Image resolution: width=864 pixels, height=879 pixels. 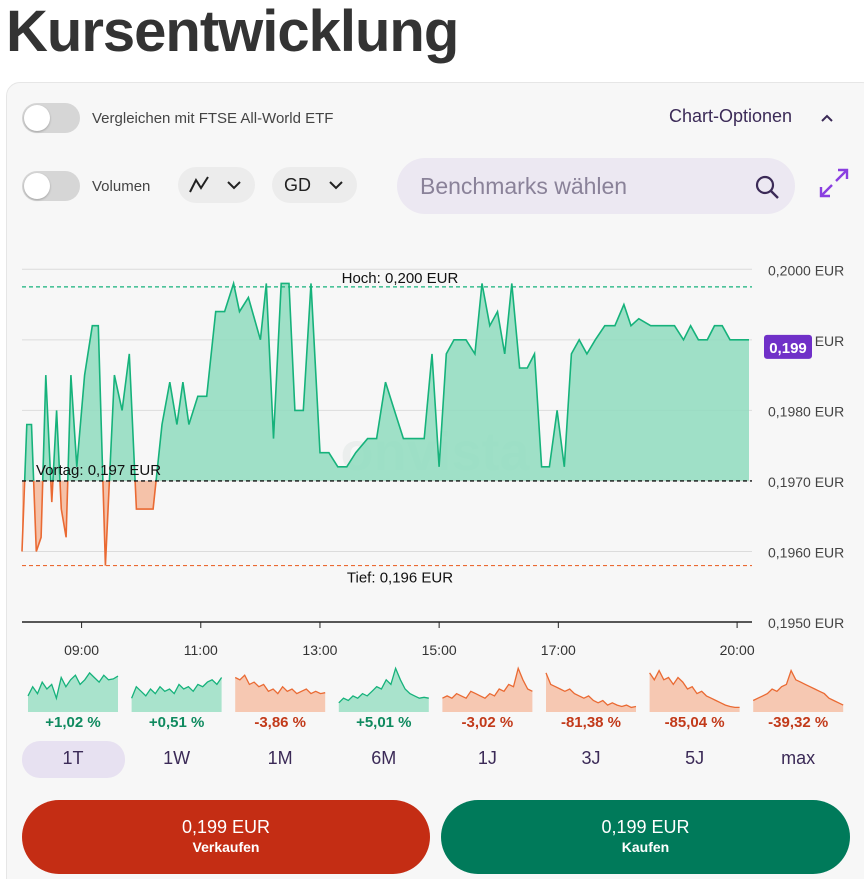 I want to click on period-tab-5j: 5J, so click(x=695, y=758).